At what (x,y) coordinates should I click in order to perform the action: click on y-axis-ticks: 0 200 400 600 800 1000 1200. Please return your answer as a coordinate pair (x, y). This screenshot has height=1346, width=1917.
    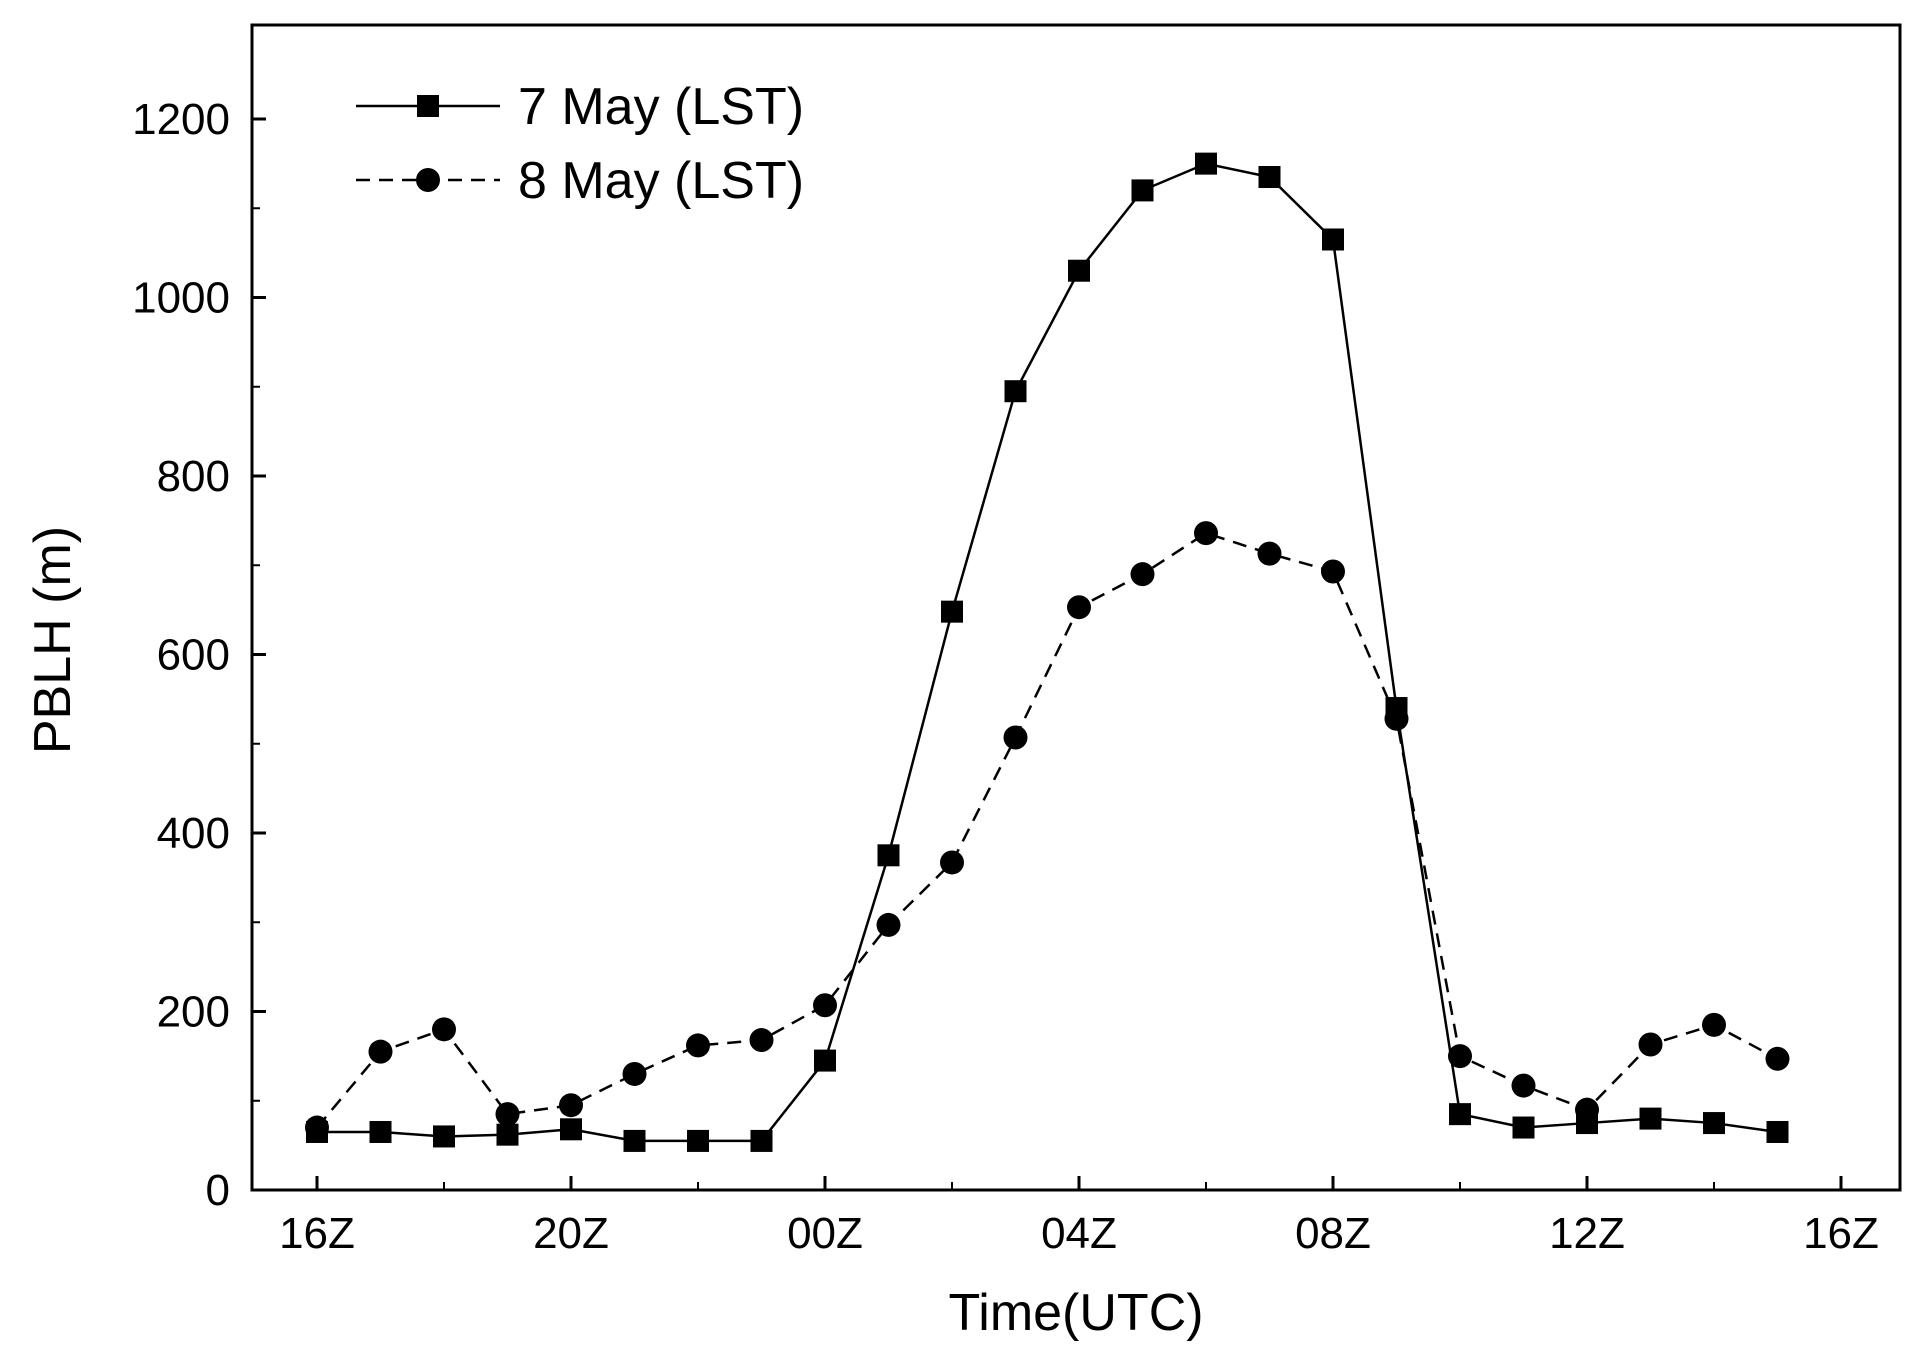
    Looking at the image, I should click on (199, 655).